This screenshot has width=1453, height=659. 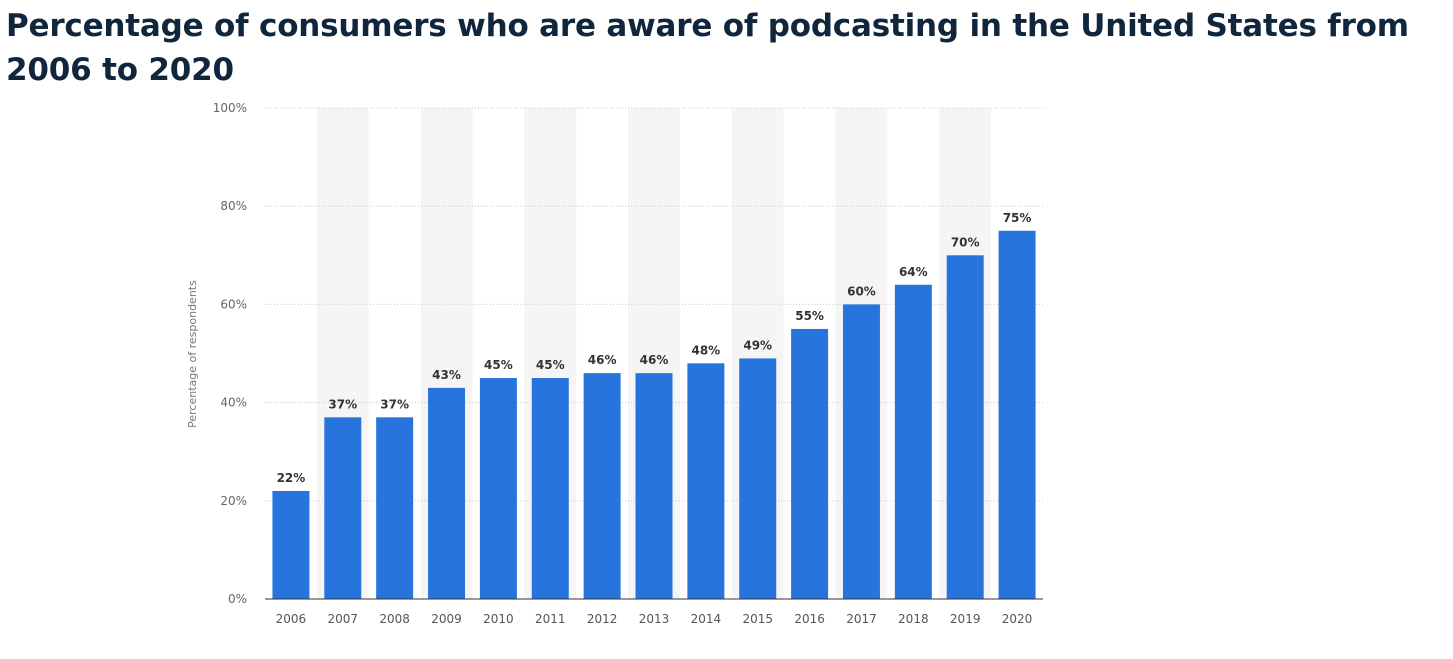 What do you see at coordinates (809, 619) in the screenshot?
I see `x-tick-label: 2016` at bounding box center [809, 619].